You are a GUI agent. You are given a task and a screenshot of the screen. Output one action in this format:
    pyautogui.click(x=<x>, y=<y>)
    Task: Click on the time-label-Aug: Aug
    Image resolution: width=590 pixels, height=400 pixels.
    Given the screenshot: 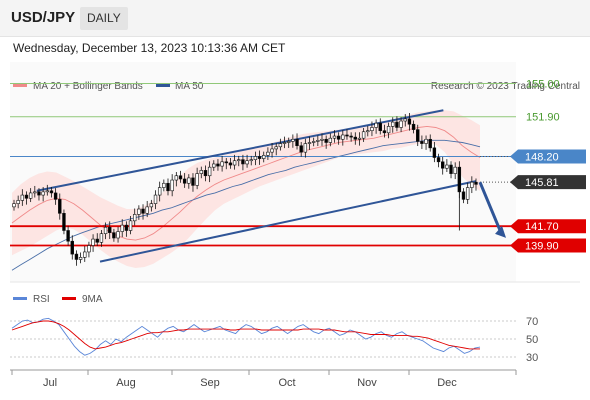 What is the action you would take?
    pyautogui.click(x=126, y=383)
    